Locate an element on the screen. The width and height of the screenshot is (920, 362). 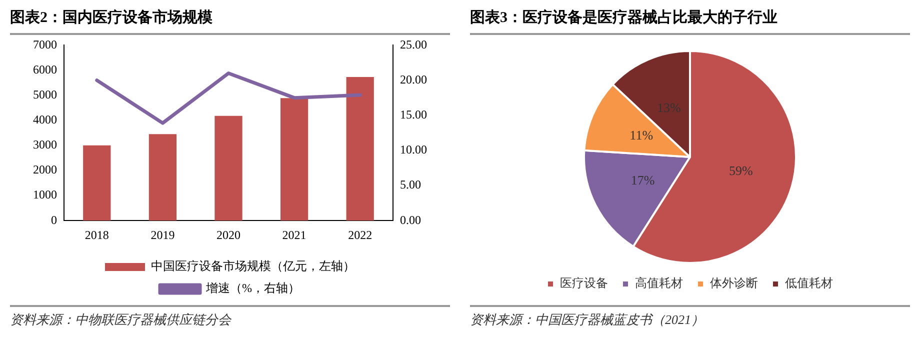
y2-tick-label: 25.00 is located at coordinates (413, 44).